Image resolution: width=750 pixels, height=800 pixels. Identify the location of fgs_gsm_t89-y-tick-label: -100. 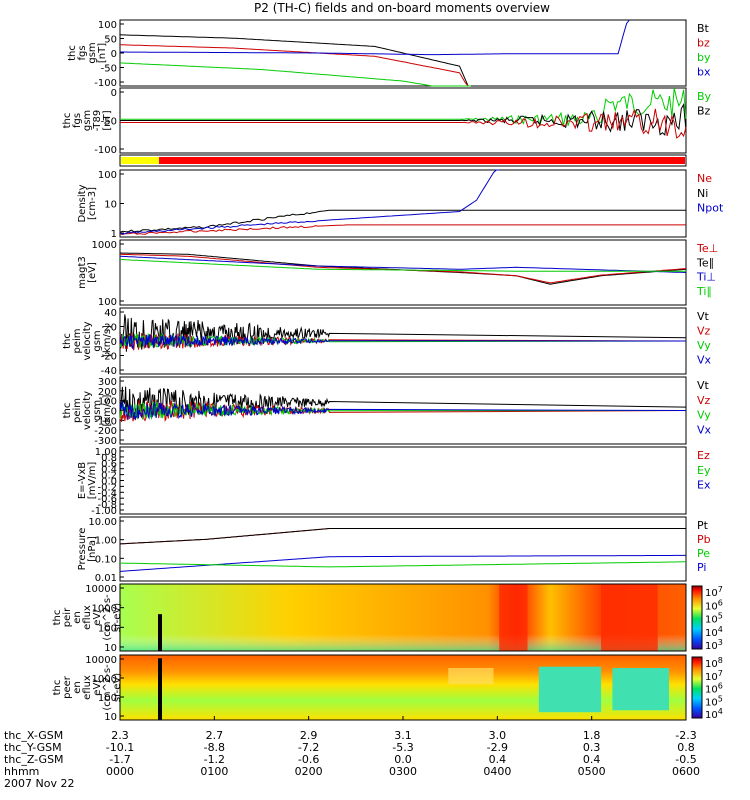
(105, 150).